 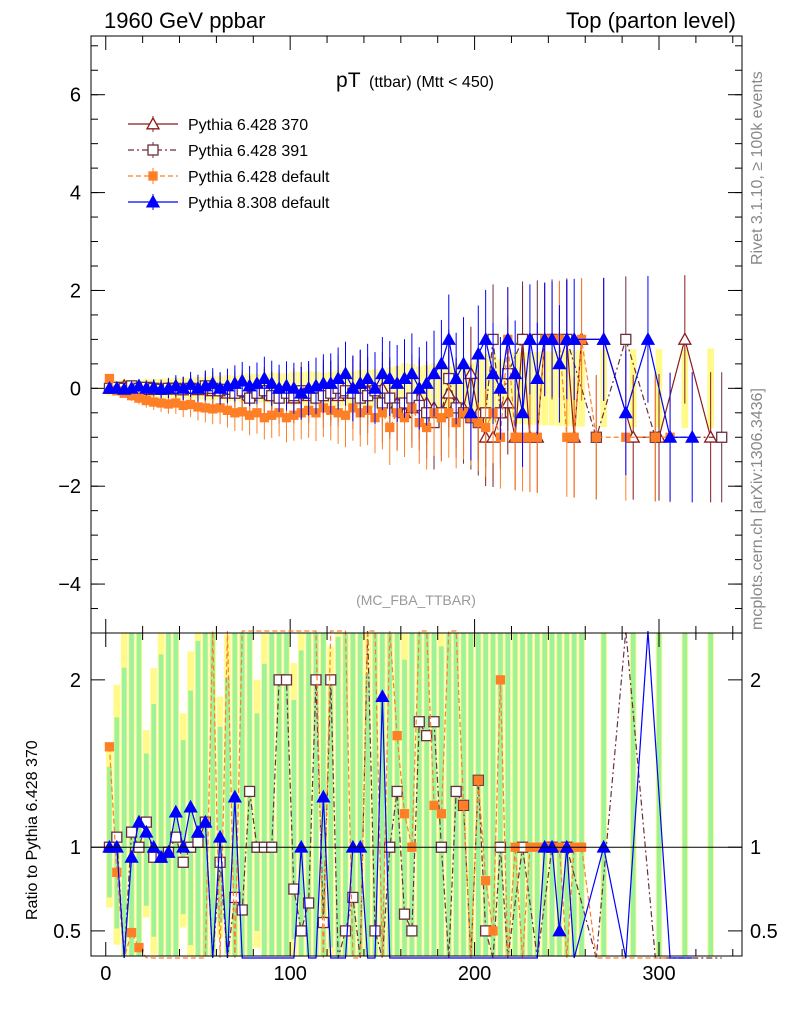 What do you see at coordinates (218, 125) in the screenshot?
I see `legend-entry: Pythia 6.428 370` at bounding box center [218, 125].